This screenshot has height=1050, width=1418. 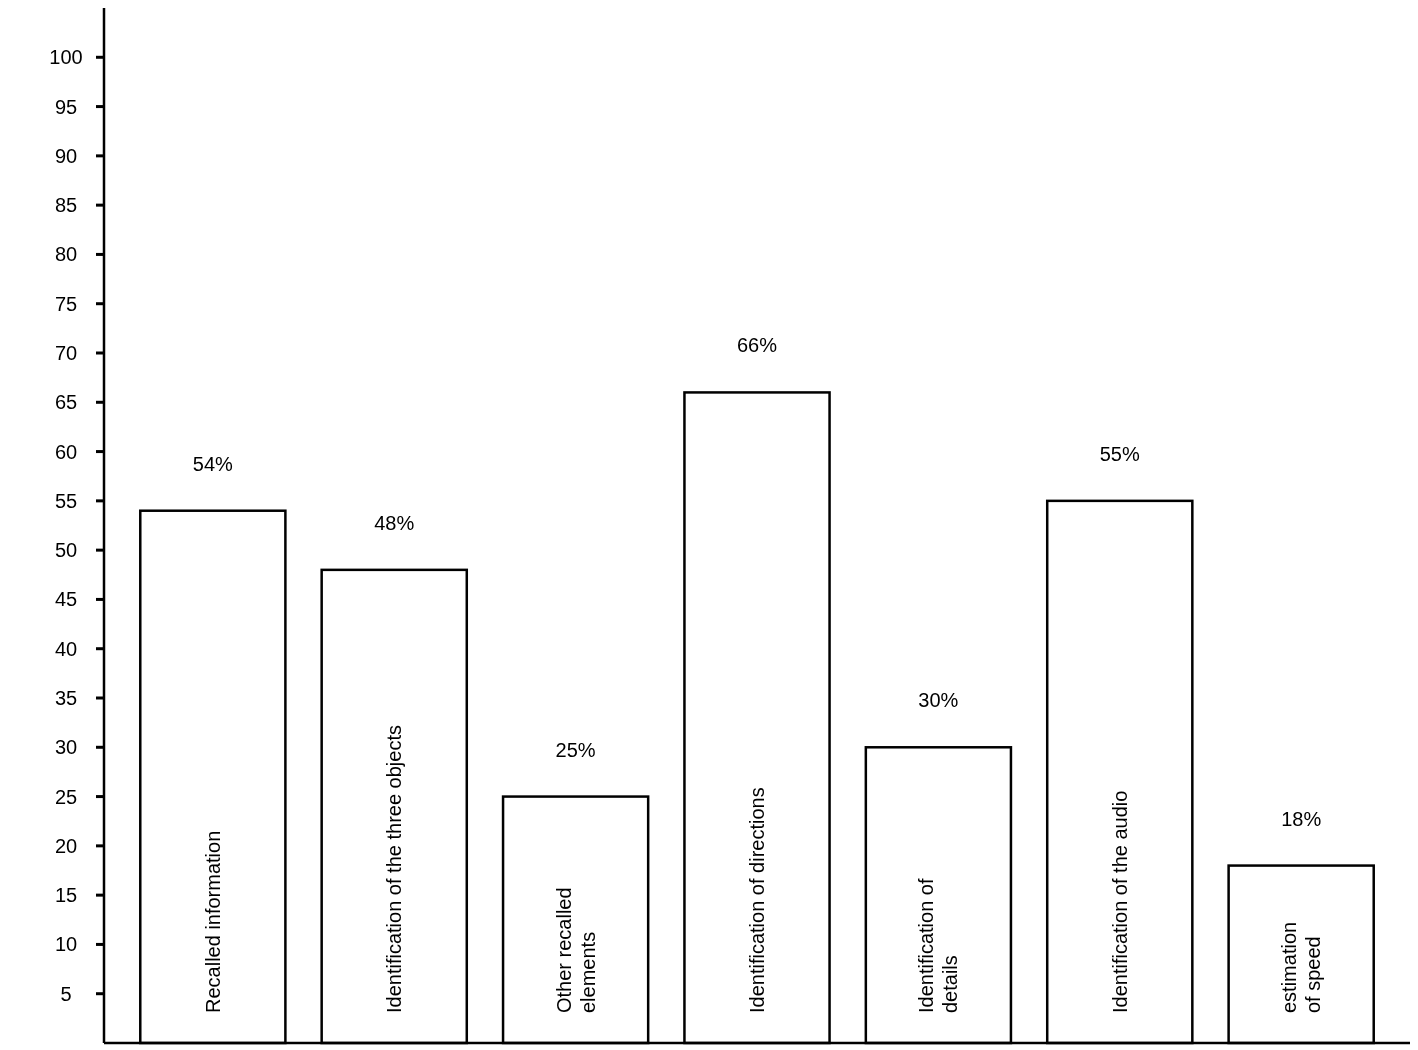 I want to click on y-tick-label: 10, so click(x=66, y=944).